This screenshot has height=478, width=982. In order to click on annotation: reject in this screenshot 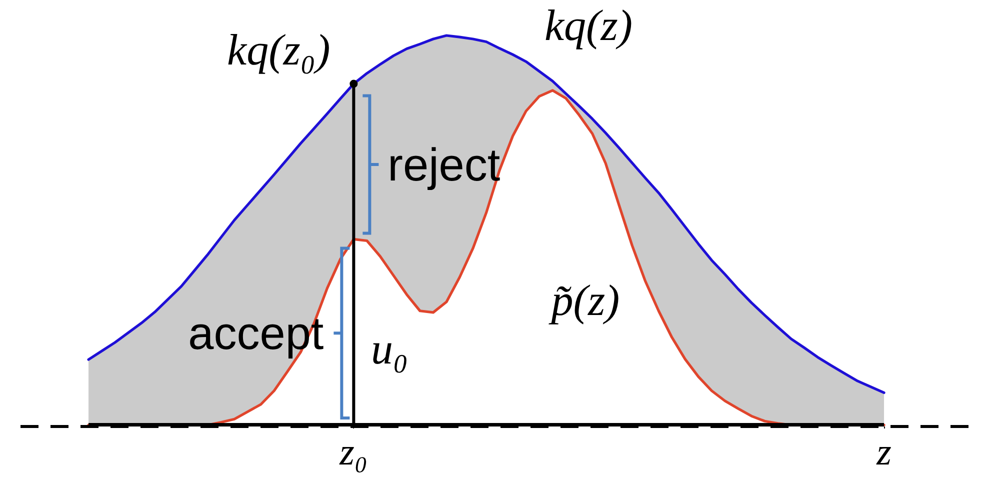, I will do `click(444, 164)`.